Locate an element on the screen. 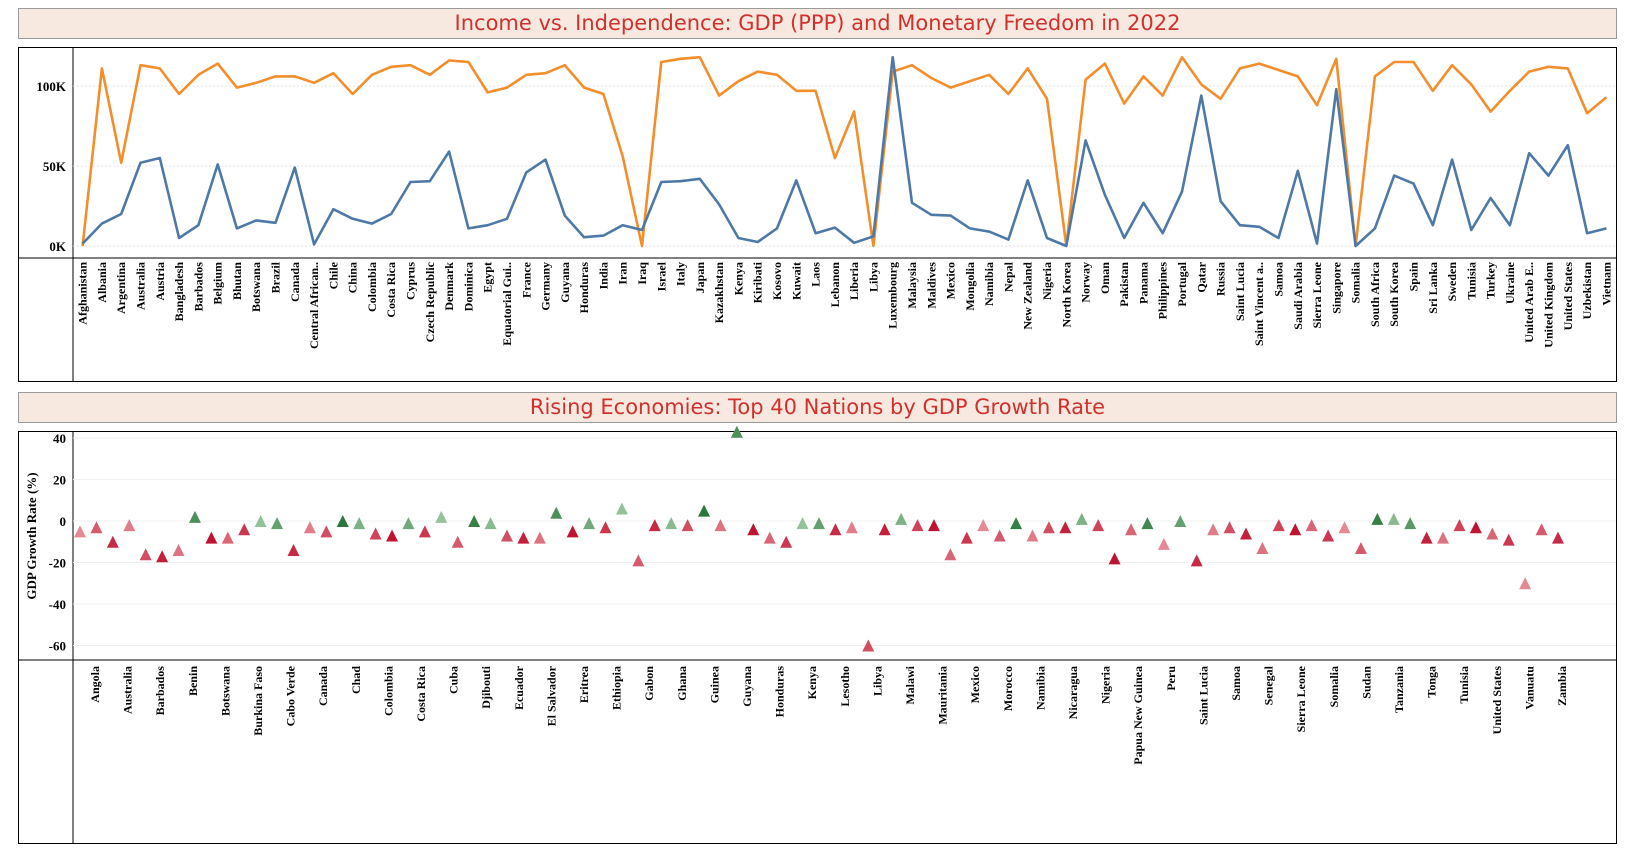 The width and height of the screenshot is (1625, 849). x-tick-label: Guinea is located at coordinates (714, 684).